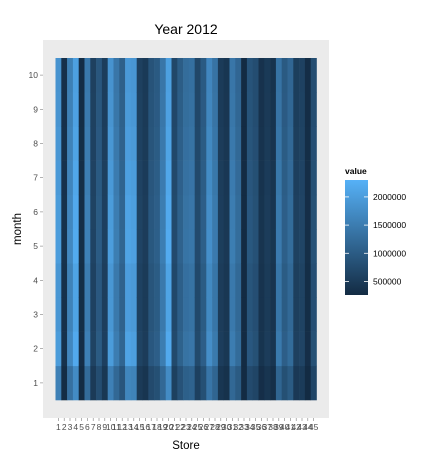  I want to click on legend-tick-label: 1500000, so click(389, 225).